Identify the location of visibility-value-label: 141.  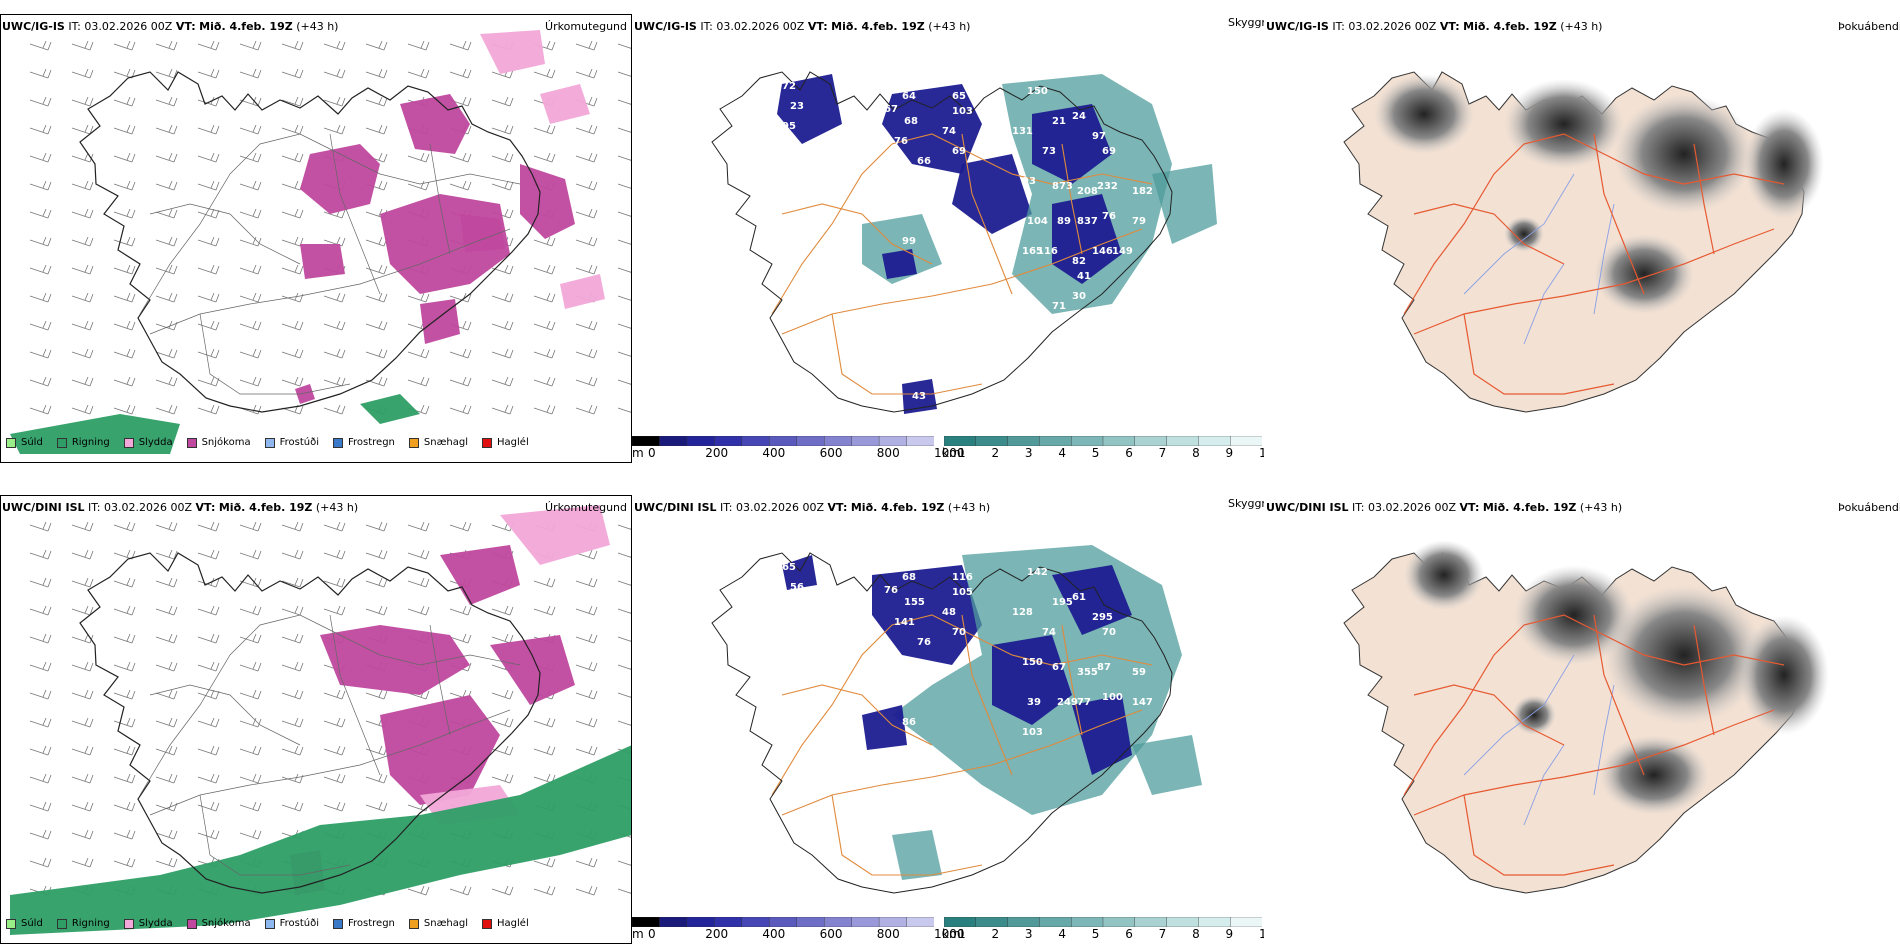
(904, 622).